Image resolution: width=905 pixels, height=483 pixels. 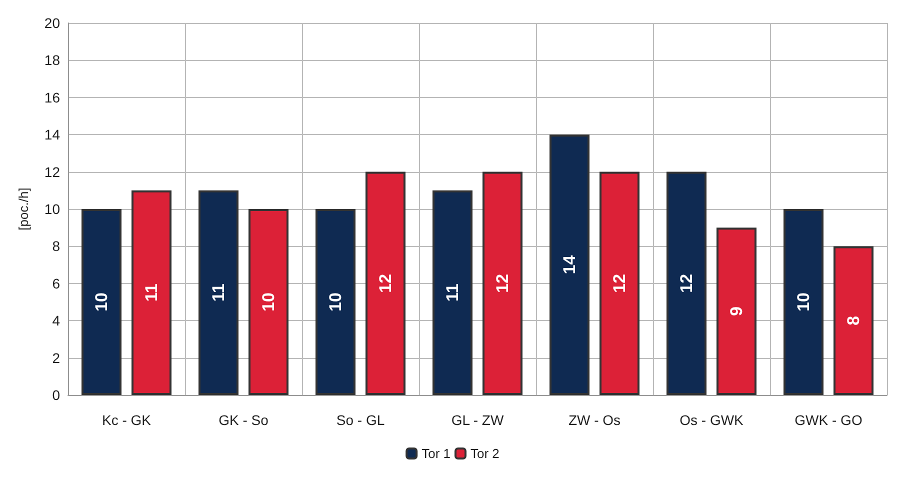 I want to click on y-axis-title: [poc./h], so click(x=23, y=209).